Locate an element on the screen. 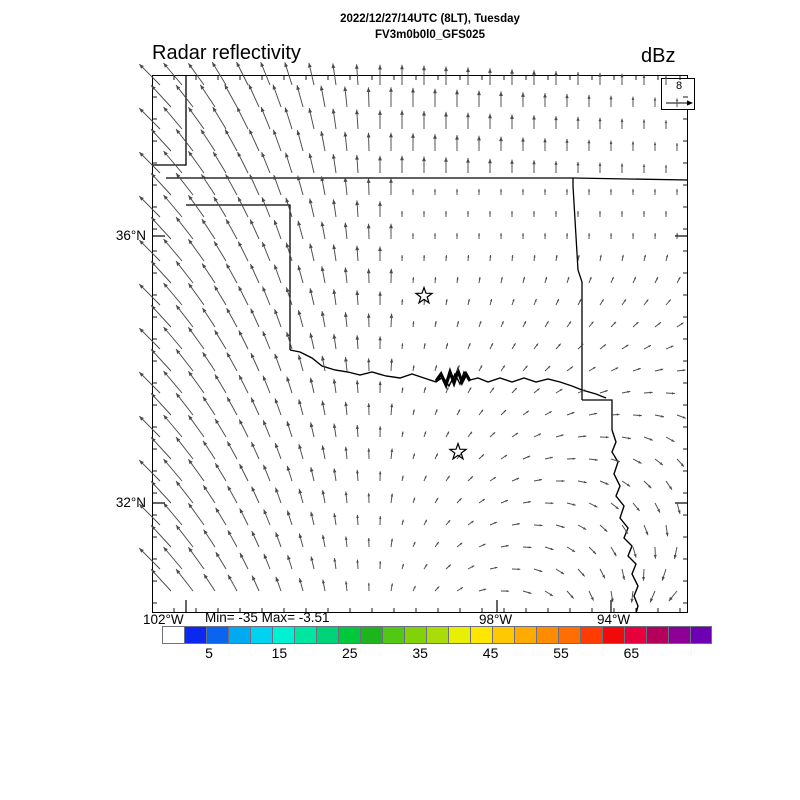  colorbar-tick-label: 5 is located at coordinates (209, 653).